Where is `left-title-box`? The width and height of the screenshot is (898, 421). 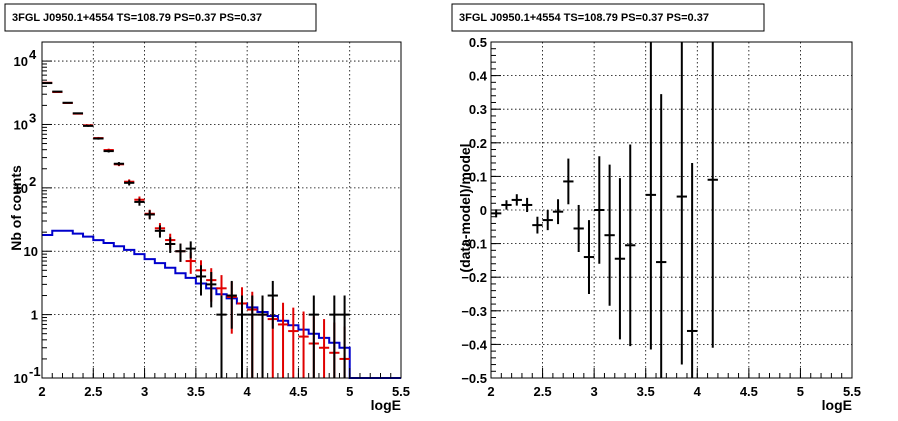
left-title-box is located at coordinates (160, 17).